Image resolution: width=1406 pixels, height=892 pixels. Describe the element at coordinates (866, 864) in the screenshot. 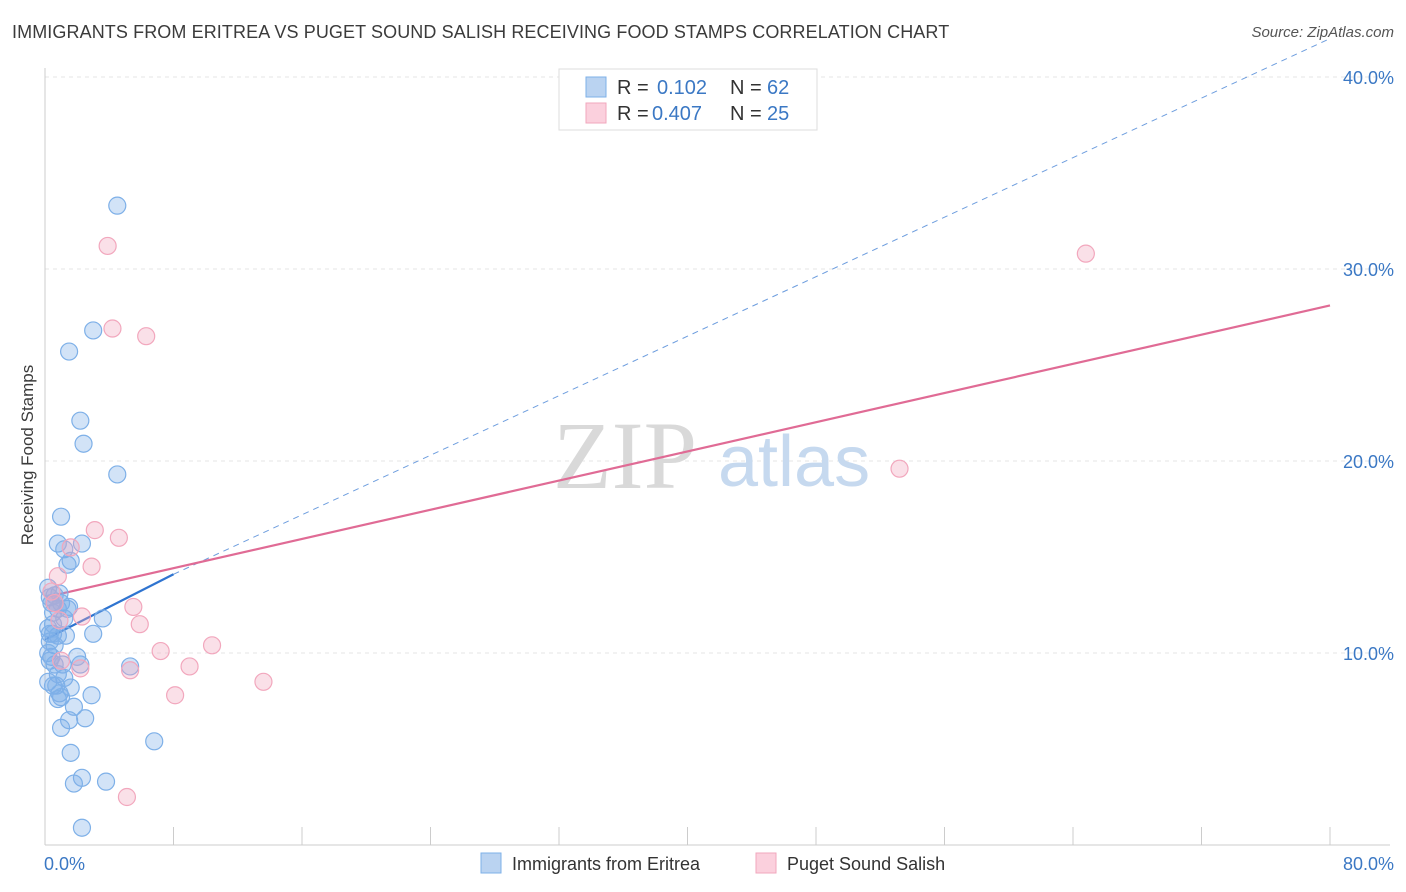

I see `legend-bottom-label-salish: Puget Sound Salish` at that location.